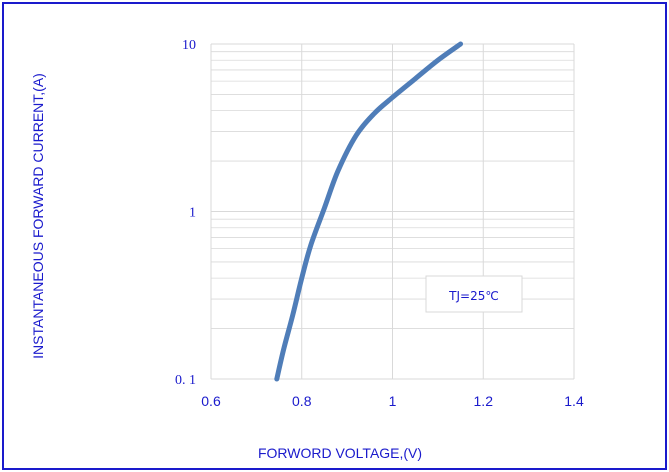 This screenshot has width=669, height=472. I want to click on annotation-background, so click(474, 294).